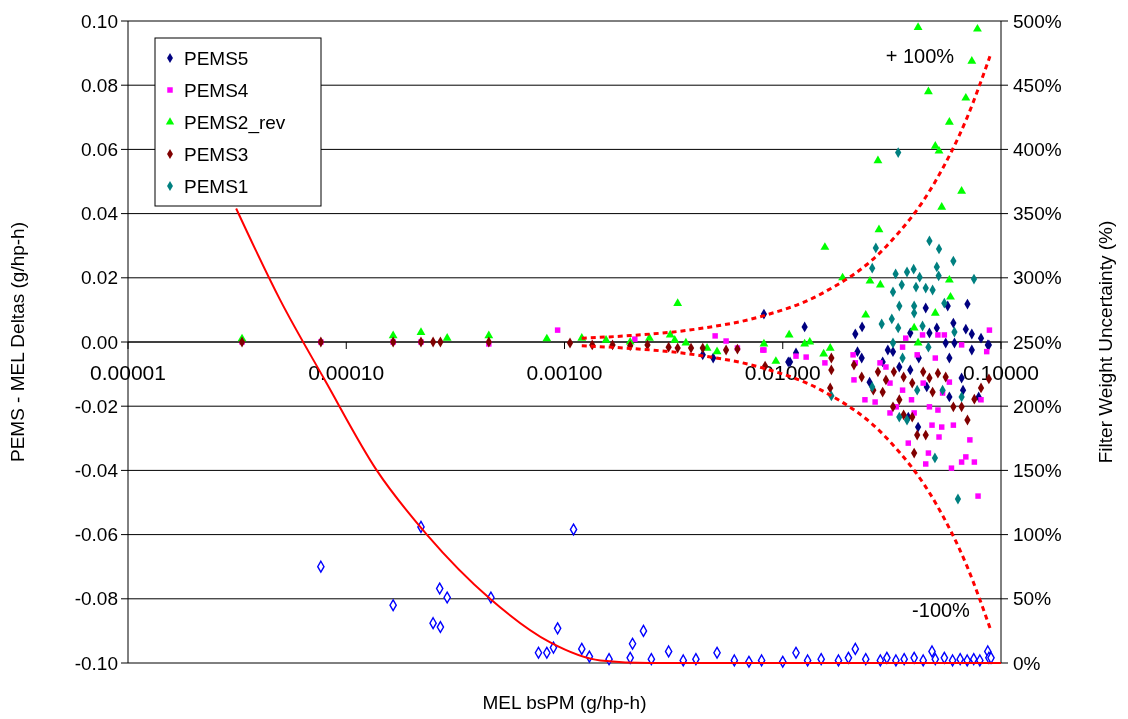 This screenshot has width=1128, height=719. I want to click on y-axis-title: PEMS - MEL Deltas (g/hp-h), so click(17, 342).